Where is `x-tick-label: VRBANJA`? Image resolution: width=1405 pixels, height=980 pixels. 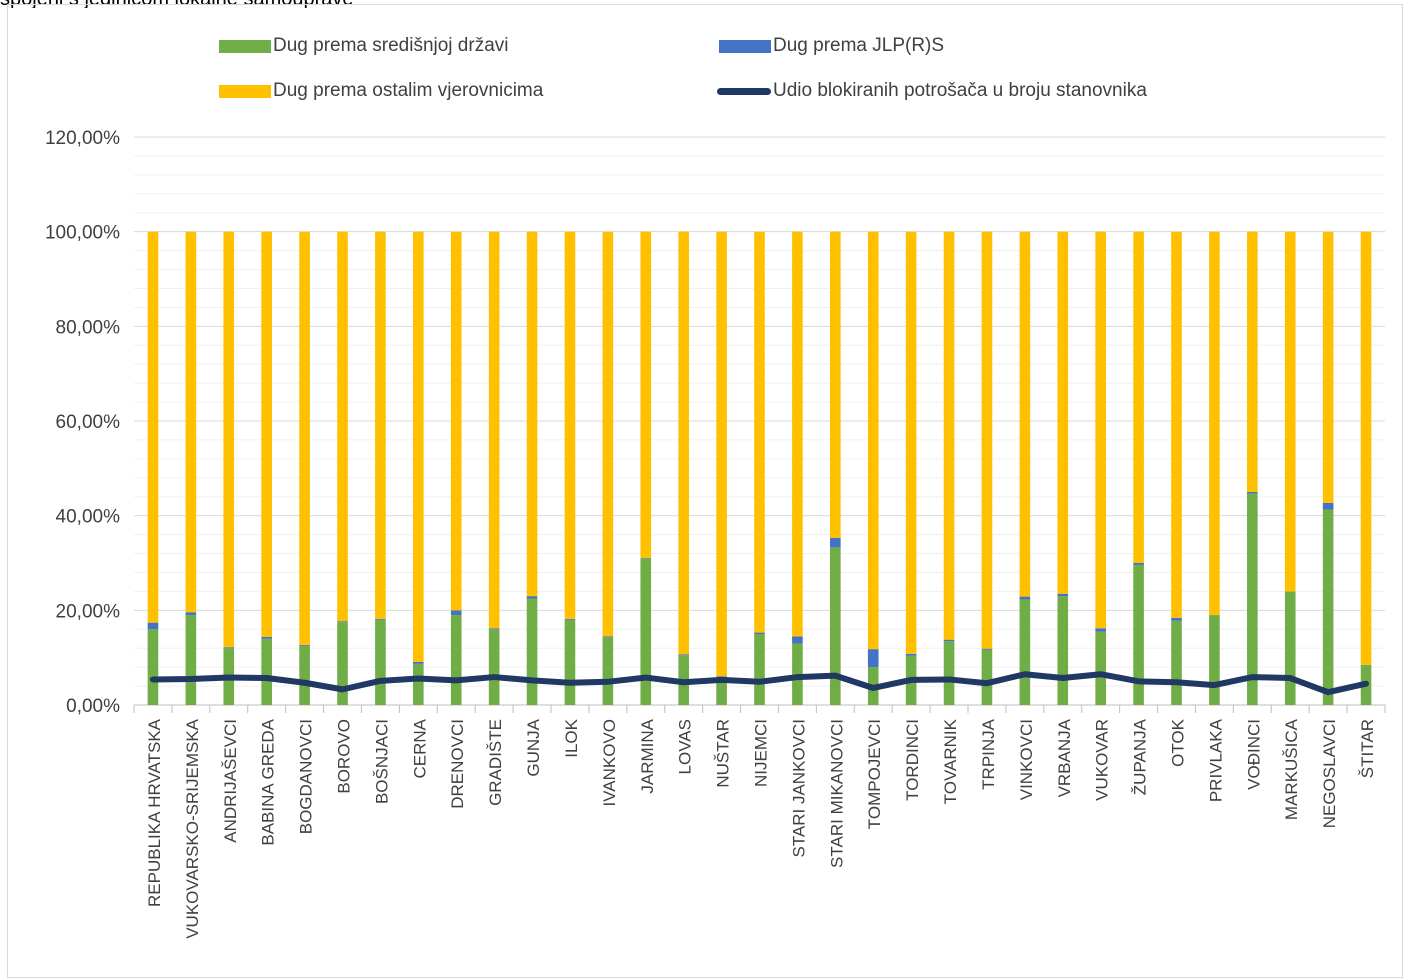 x-tick-label: VRBANJA is located at coordinates (1064, 757).